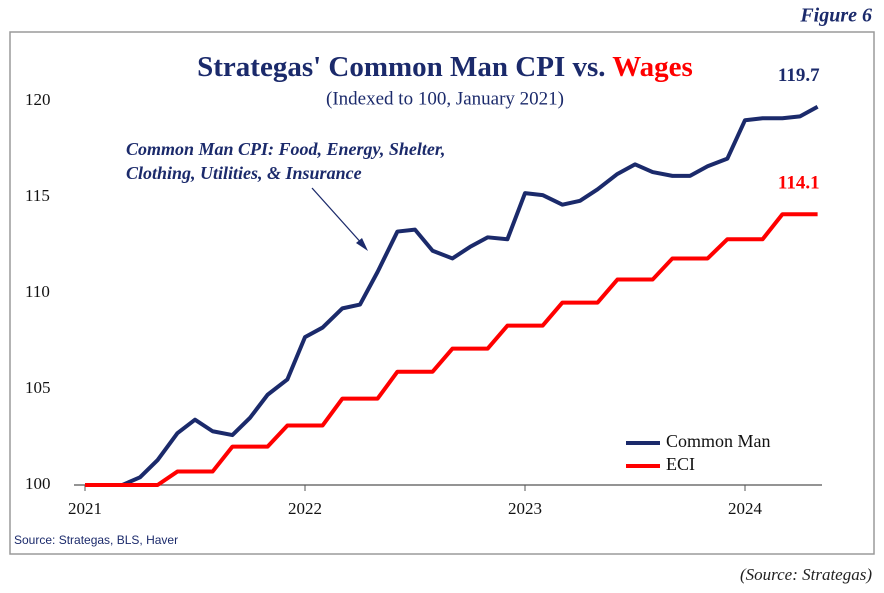 This screenshot has width=884, height=593. I want to click on legend-label: ECI, so click(680, 464).